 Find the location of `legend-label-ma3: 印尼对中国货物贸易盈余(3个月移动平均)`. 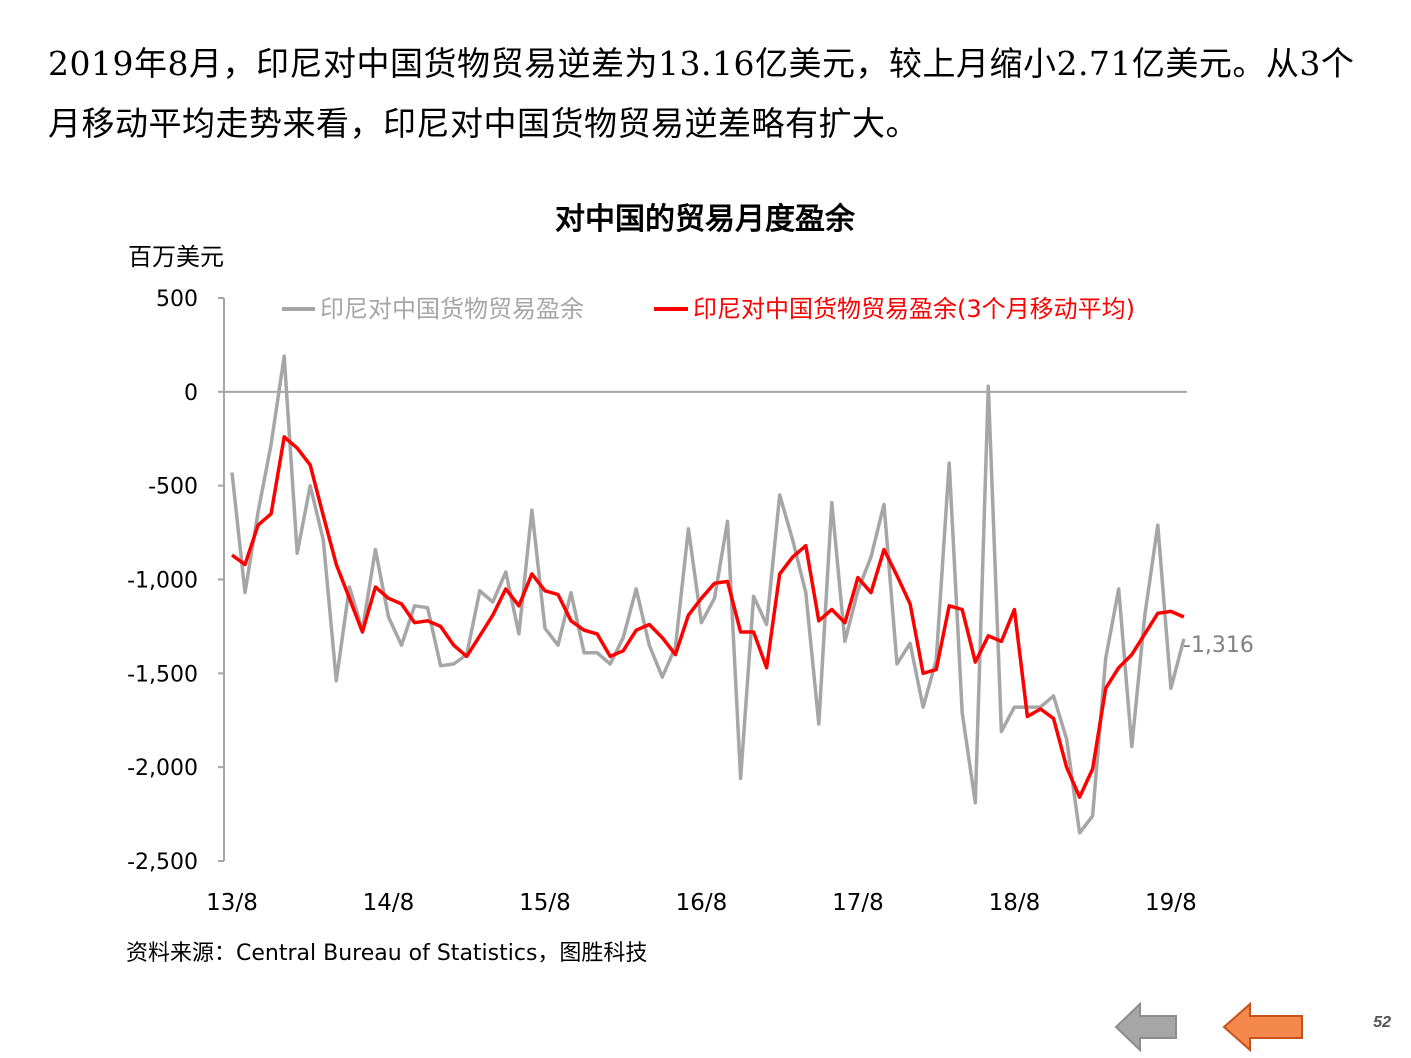

legend-label-ma3: 印尼对中国货物贸易盈余(3个月移动平均) is located at coordinates (914, 309).